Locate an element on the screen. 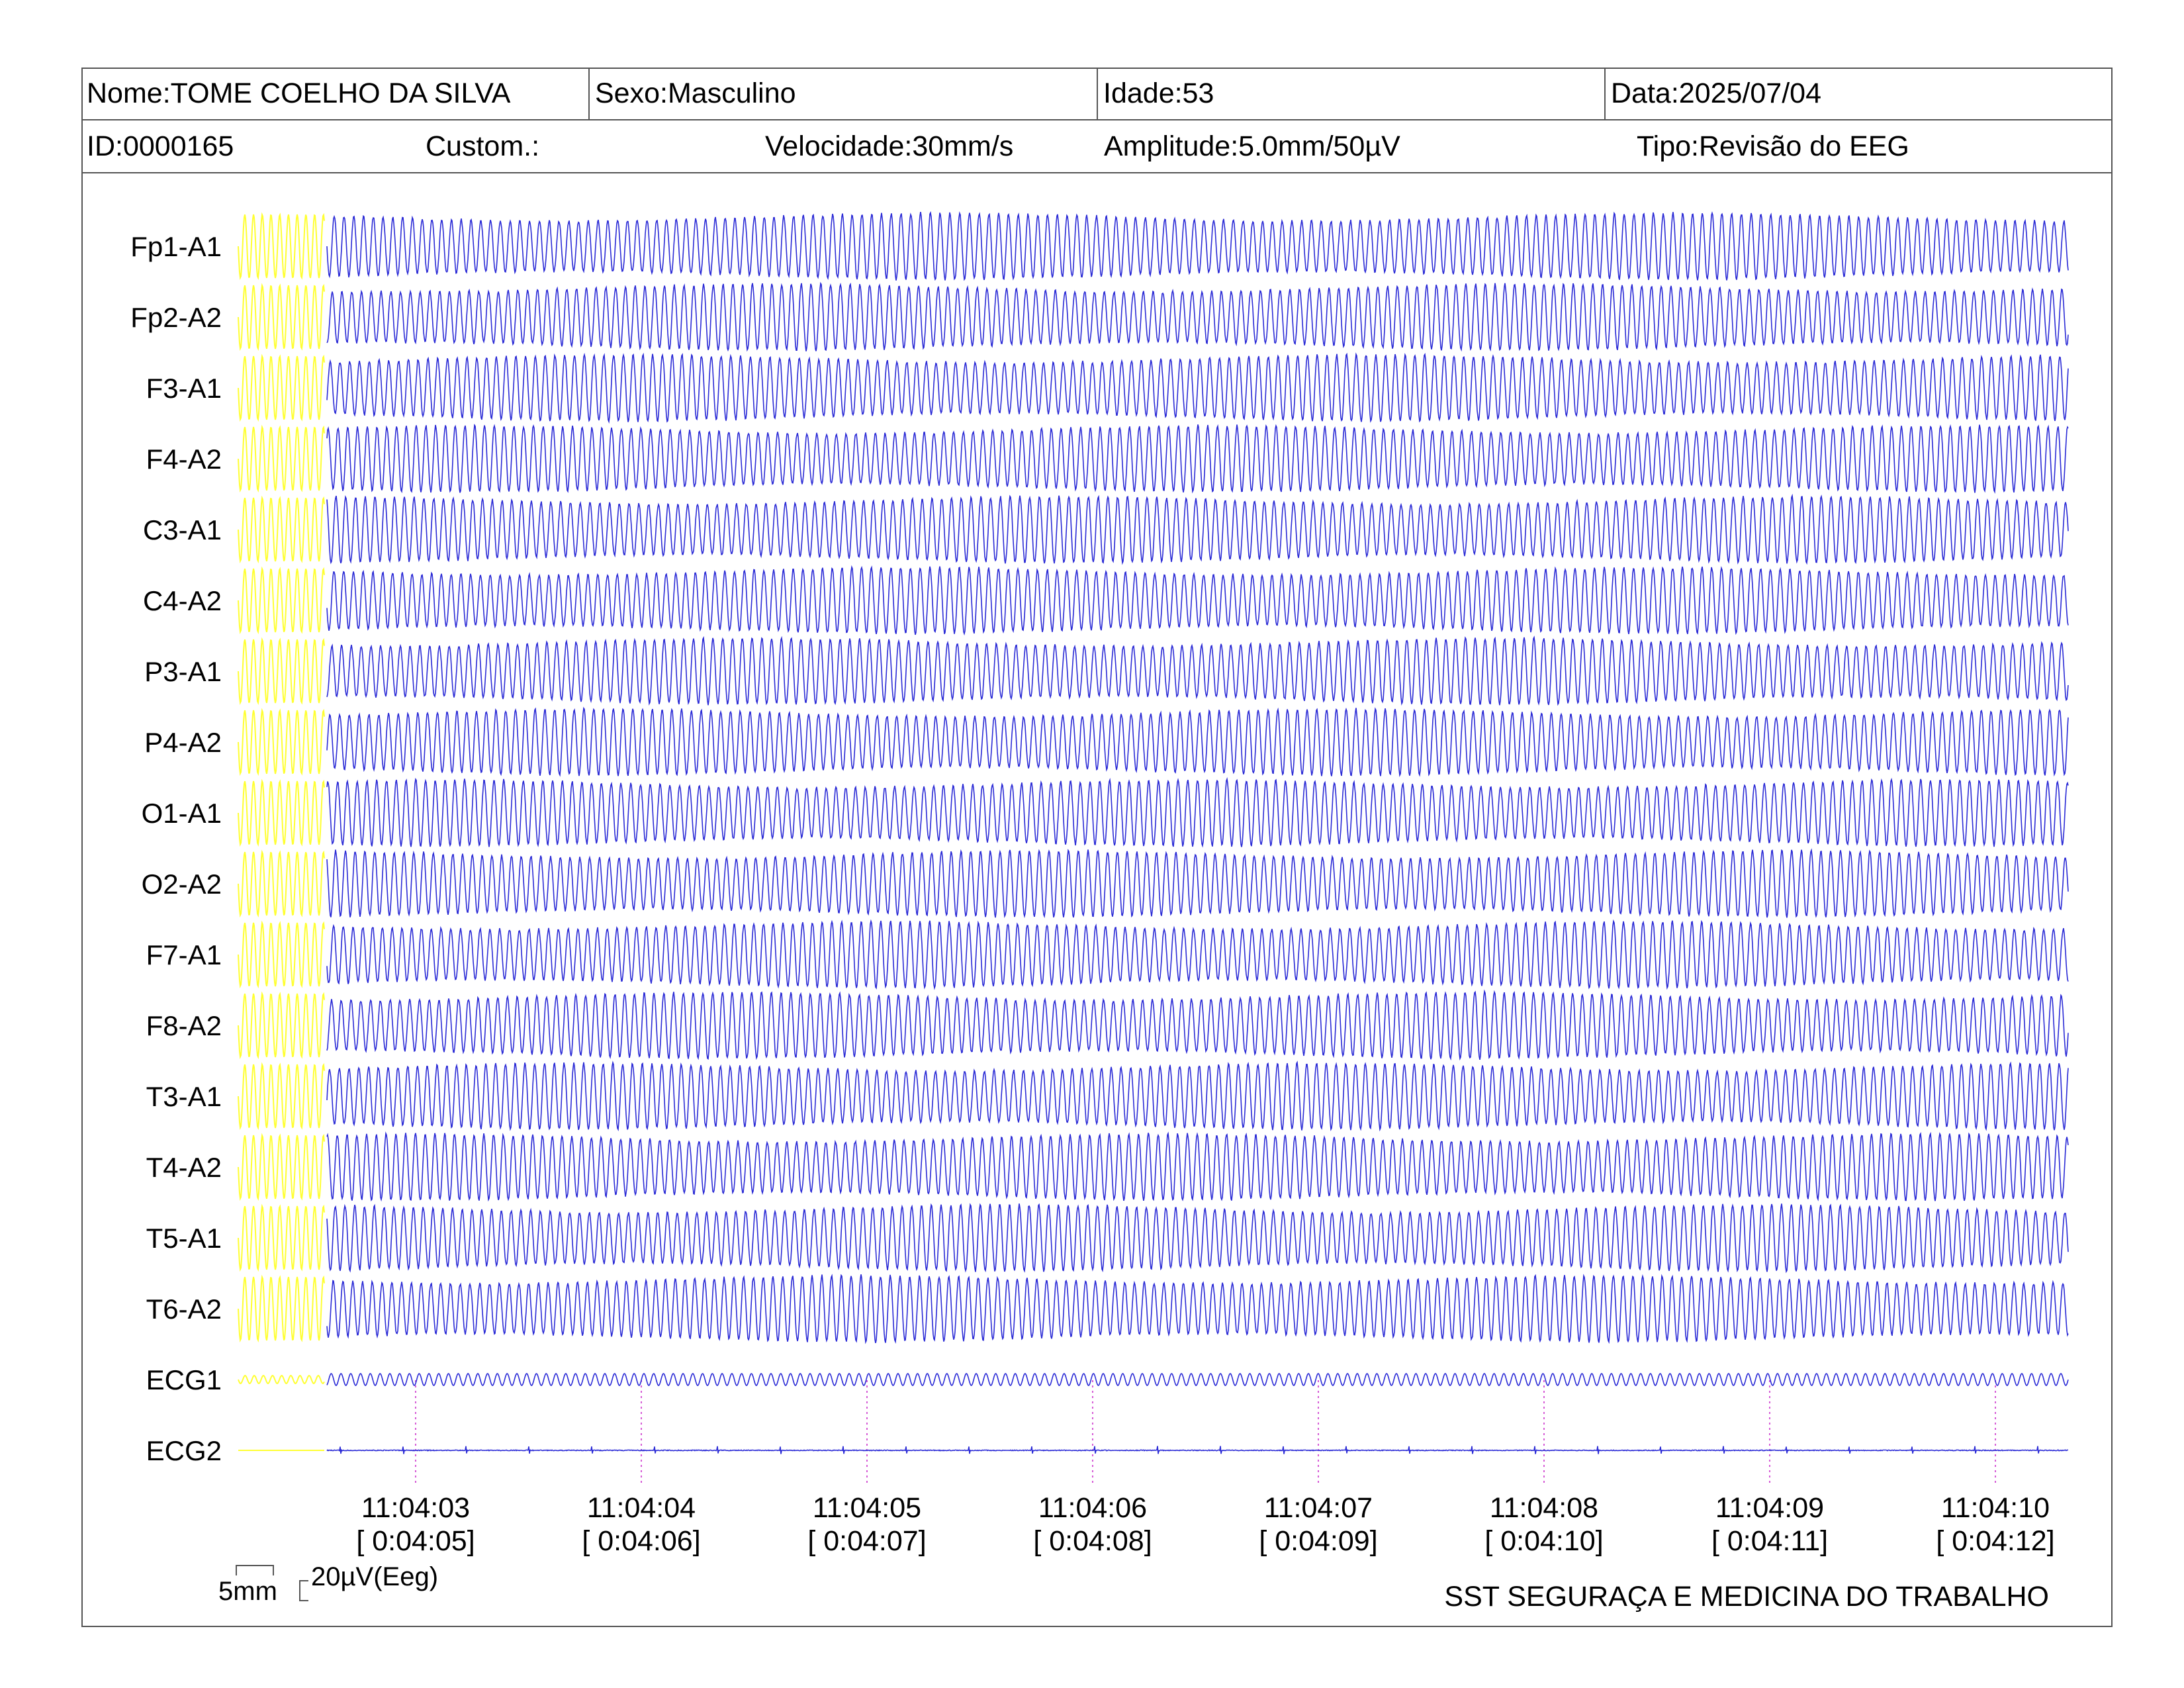  amplitude: Amplitude:5.0mm/50µV is located at coordinates (1252, 146).